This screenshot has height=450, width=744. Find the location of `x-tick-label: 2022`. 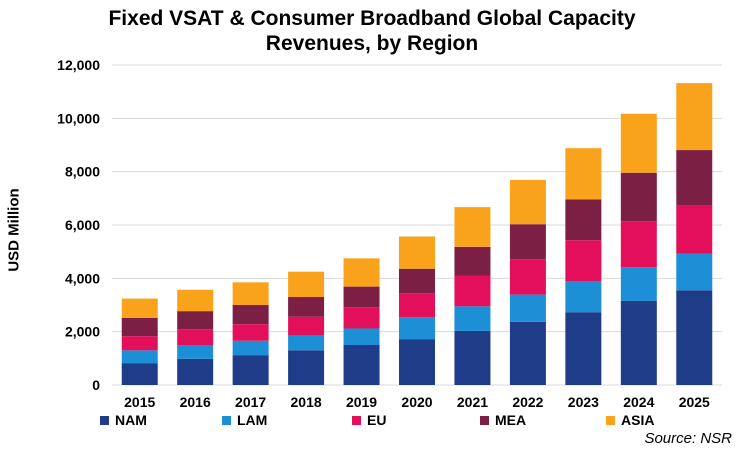

x-tick-label: 2022 is located at coordinates (527, 402).